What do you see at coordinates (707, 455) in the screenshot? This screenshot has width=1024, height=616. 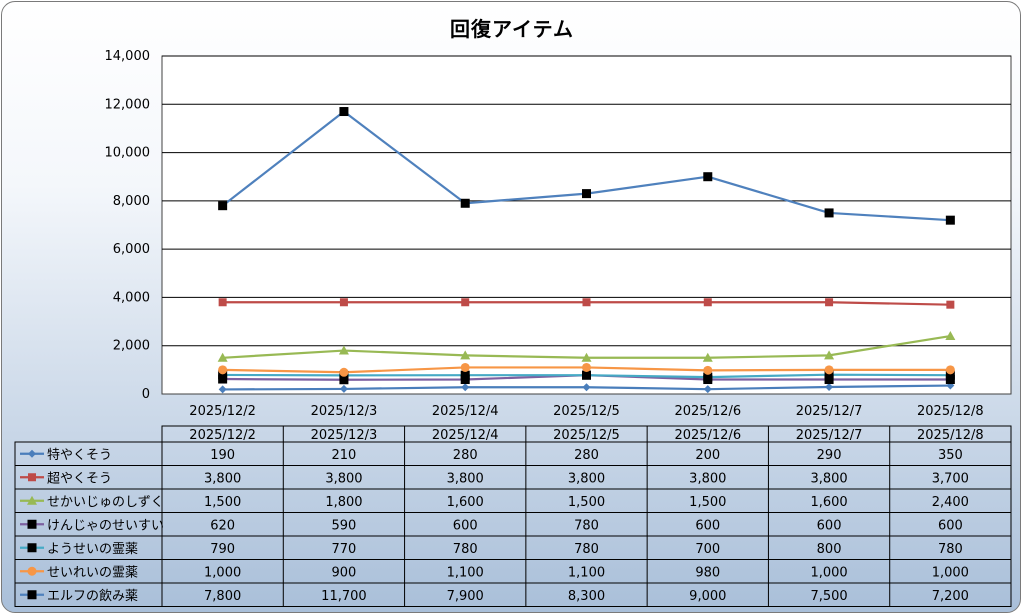 I see `data-label: 200` at bounding box center [707, 455].